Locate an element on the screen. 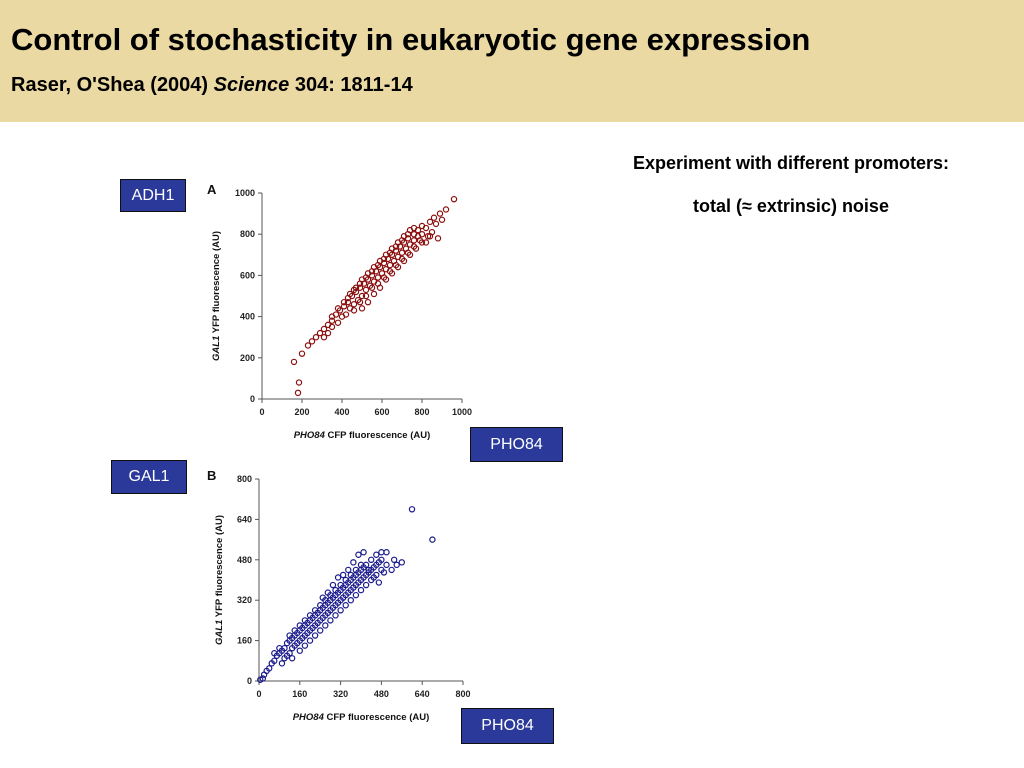 Image resolution: width=1024 pixels, height=768 pixels. experiment-note: Experiment with different promoters: is located at coordinates (791, 163).